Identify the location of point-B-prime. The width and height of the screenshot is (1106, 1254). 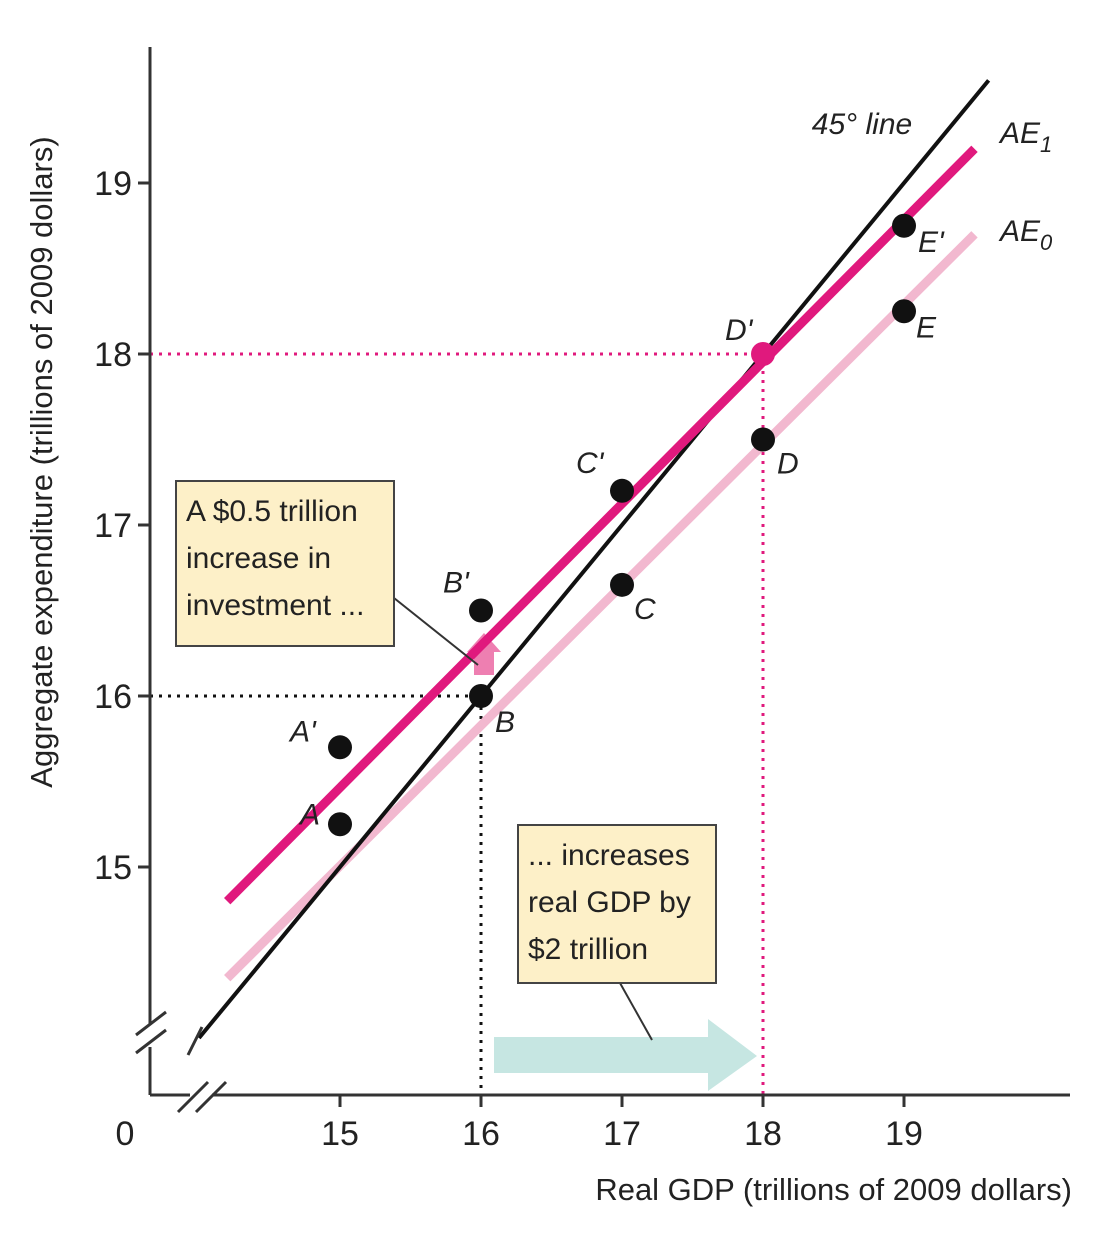
(481, 610).